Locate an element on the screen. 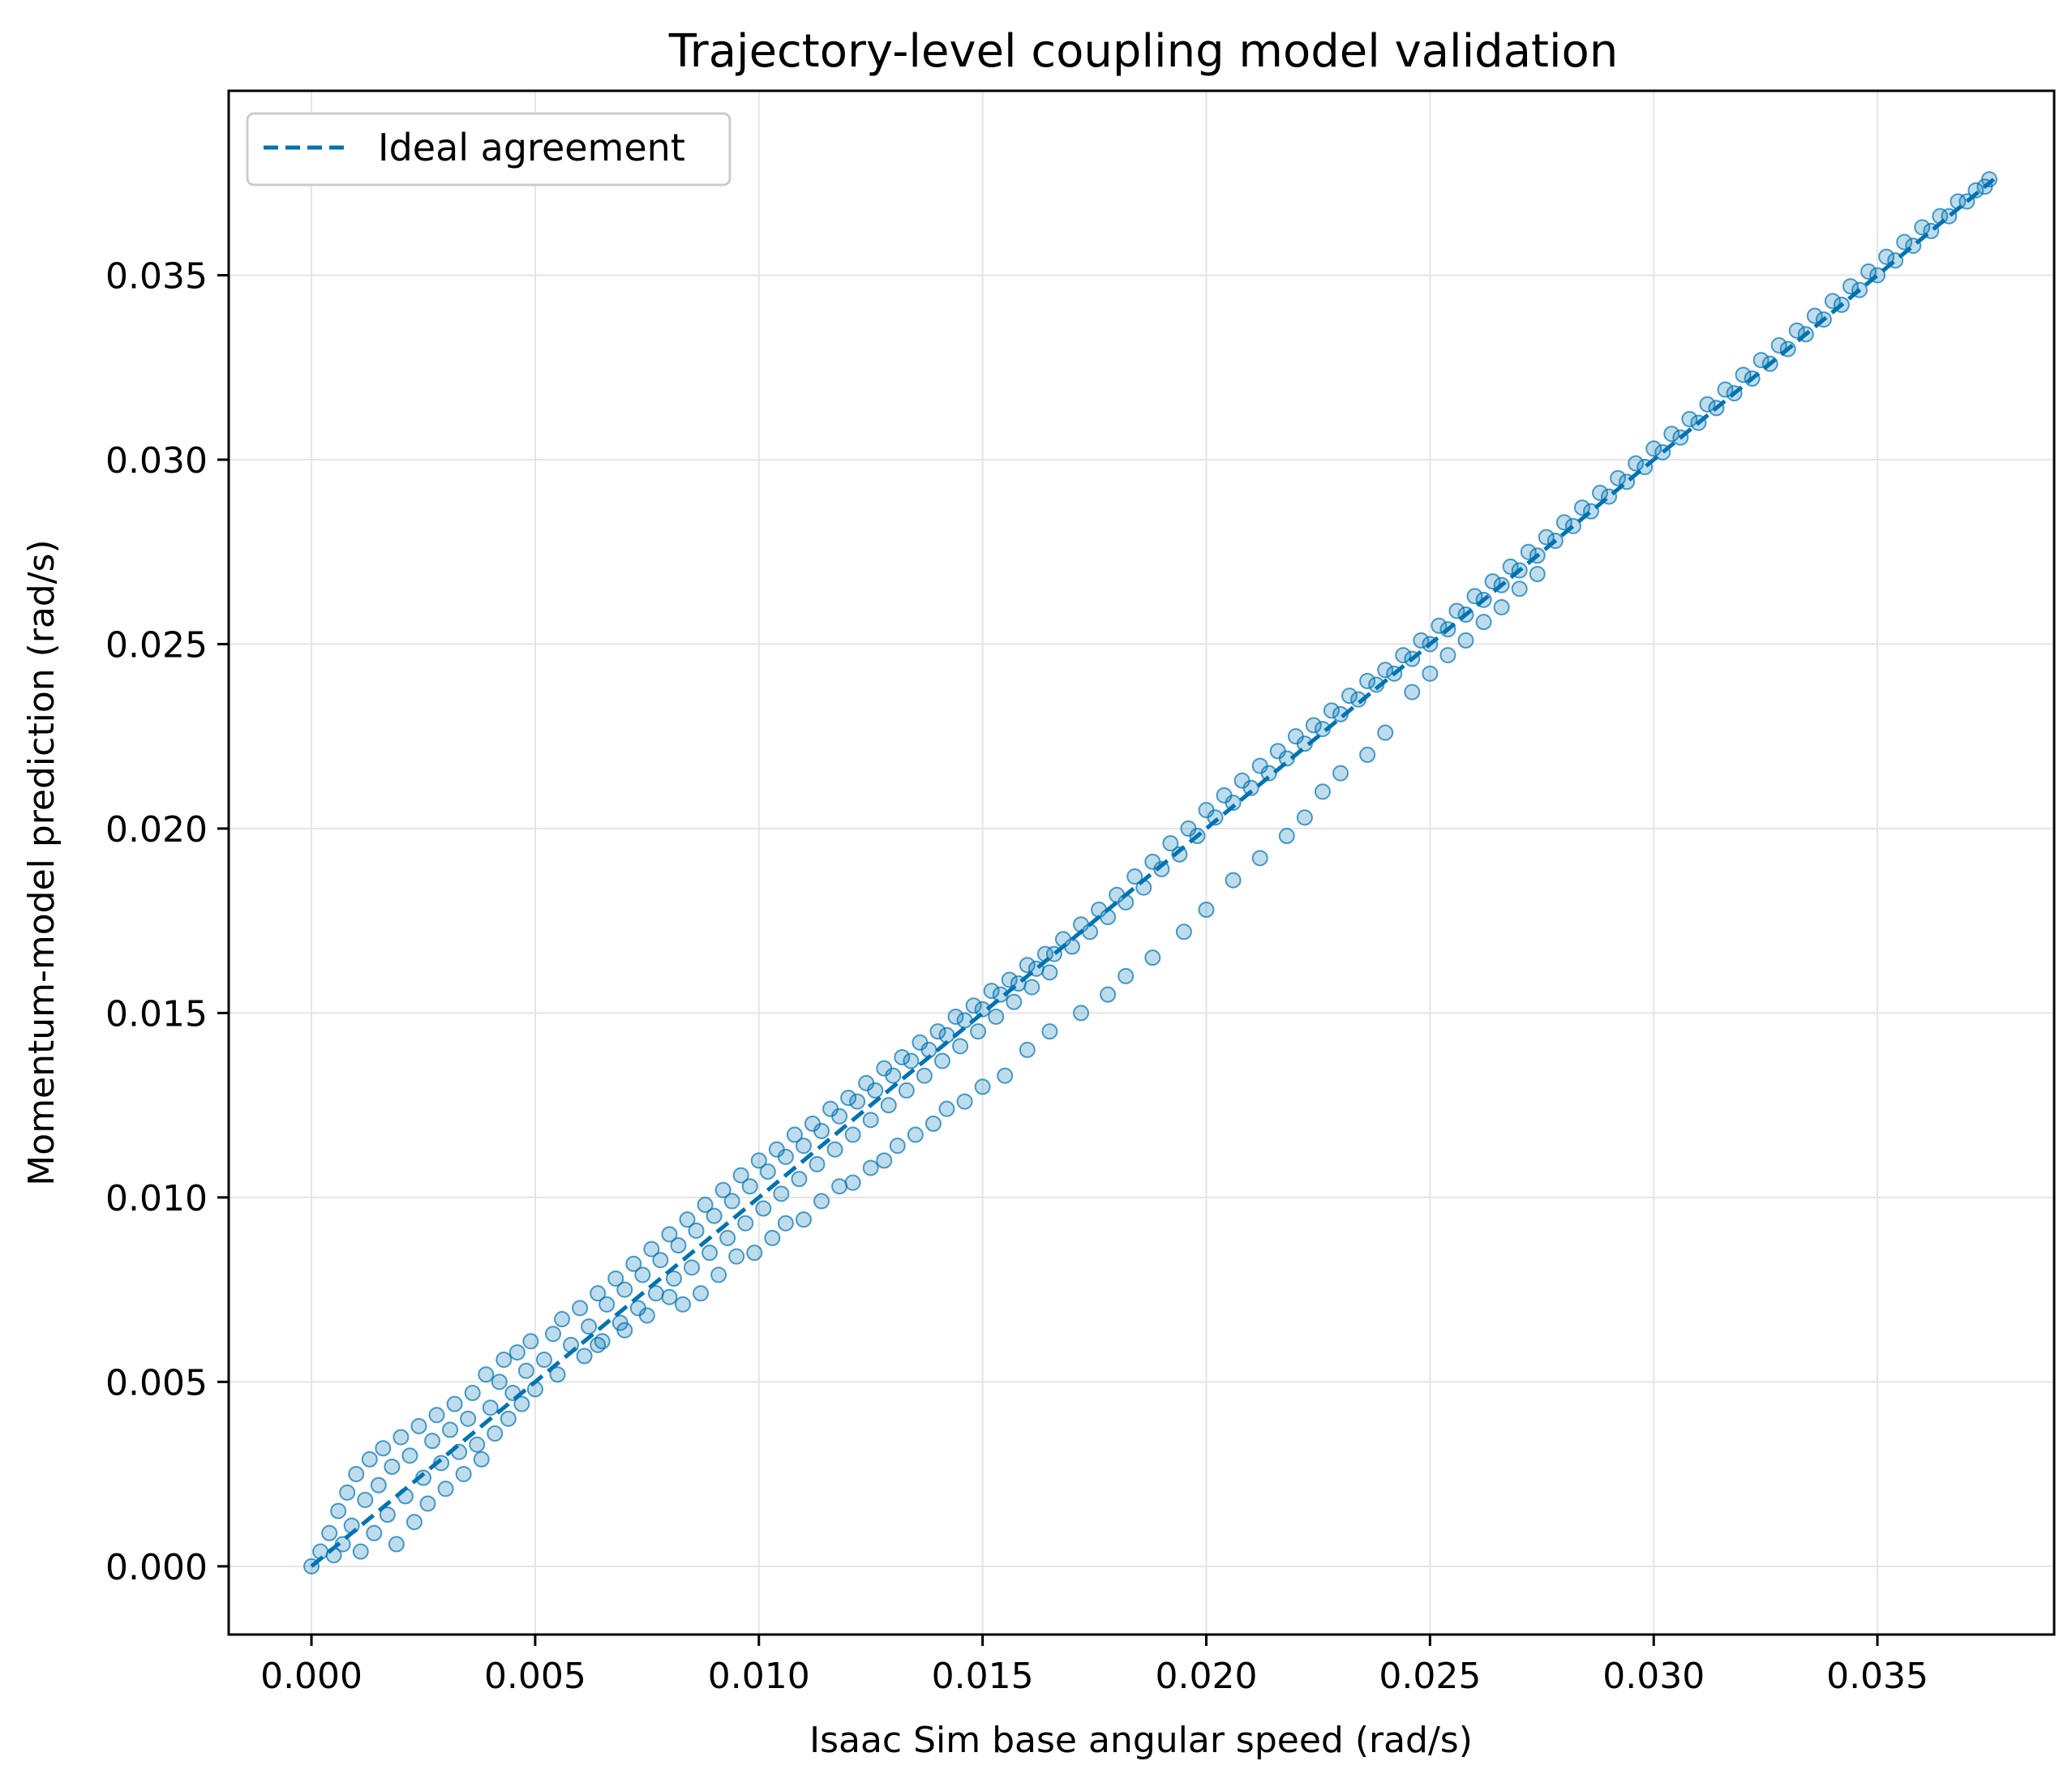 This screenshot has height=1774, width=2072. y-tick-label-7: 0.035 is located at coordinates (156, 276).